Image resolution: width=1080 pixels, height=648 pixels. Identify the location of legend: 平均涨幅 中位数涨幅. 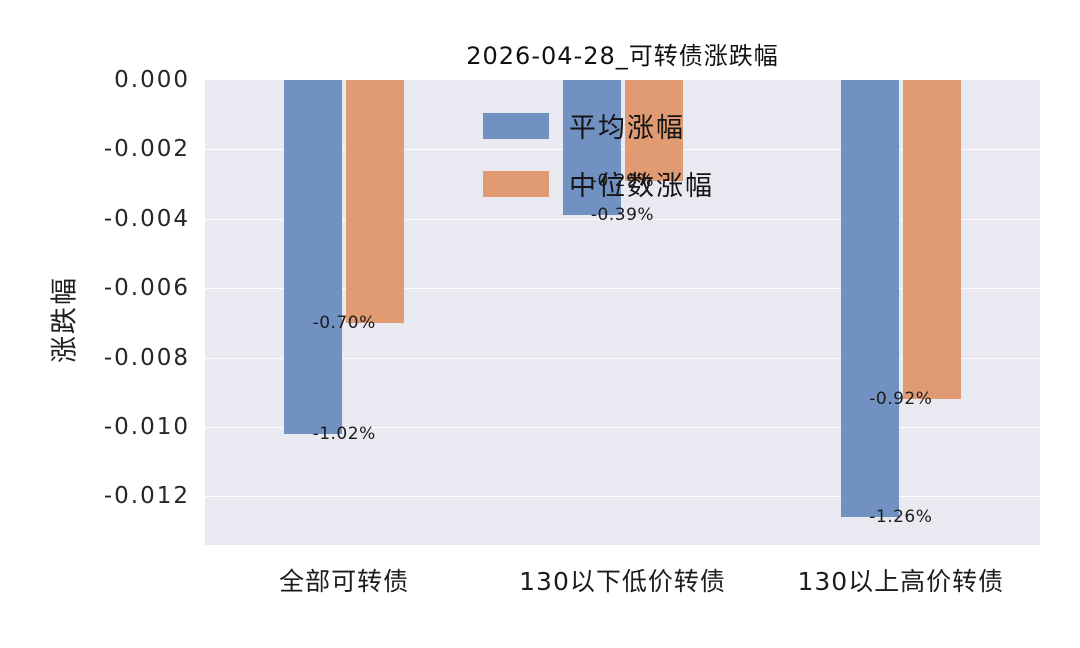
(598, 164).